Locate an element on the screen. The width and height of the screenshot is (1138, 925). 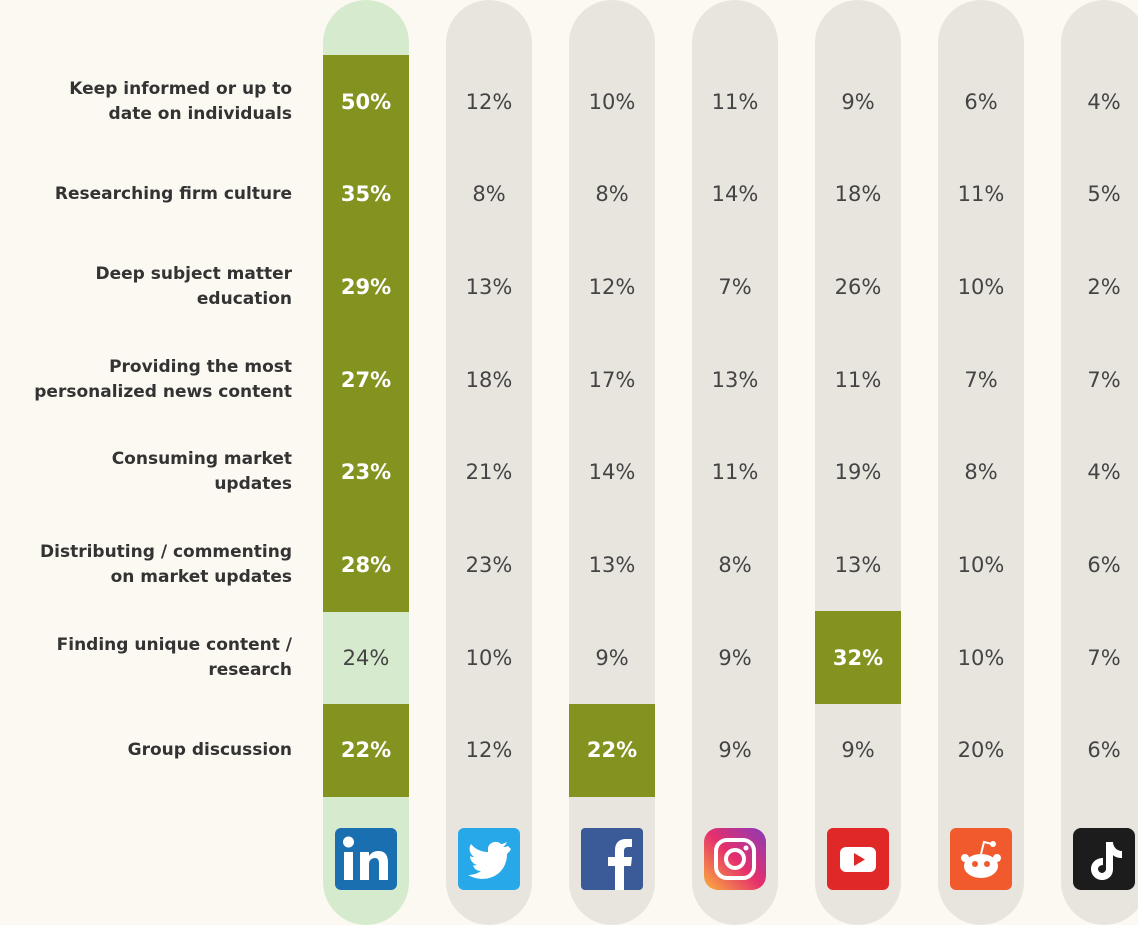
row-label-text: Deep subject matter education is located at coordinates (193, 286).